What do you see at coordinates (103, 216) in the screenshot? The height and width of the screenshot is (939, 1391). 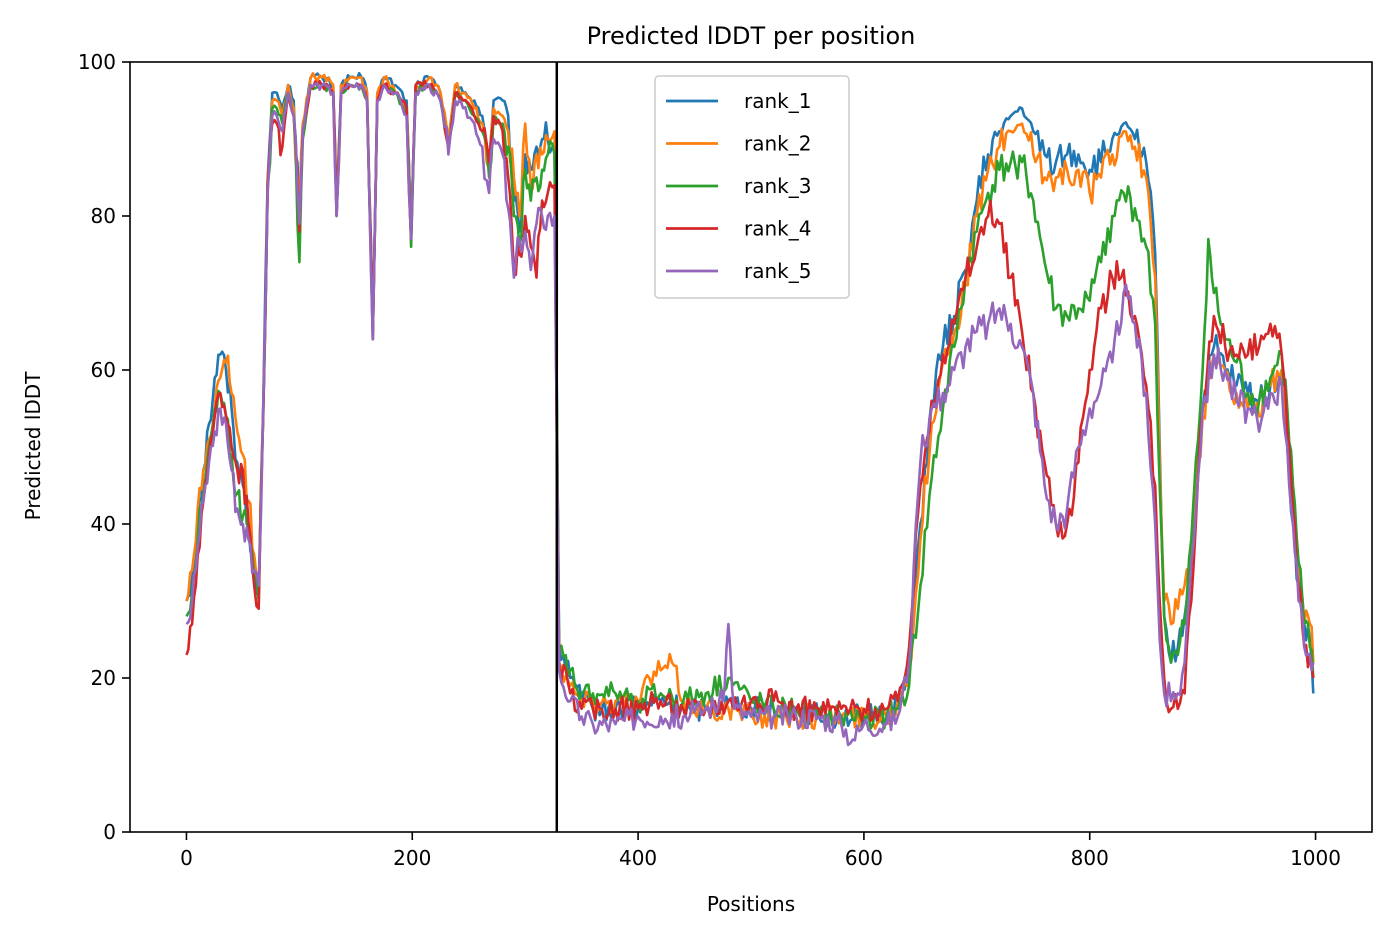 I see `y-tick-label: 80` at bounding box center [103, 216].